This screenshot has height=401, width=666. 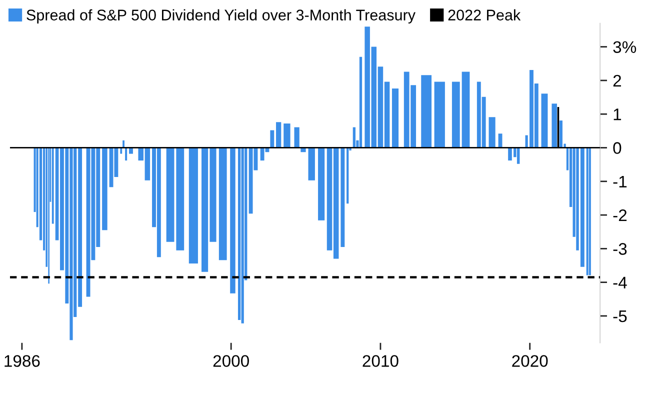 I want to click on x-tick-label: 2000, so click(x=231, y=361).